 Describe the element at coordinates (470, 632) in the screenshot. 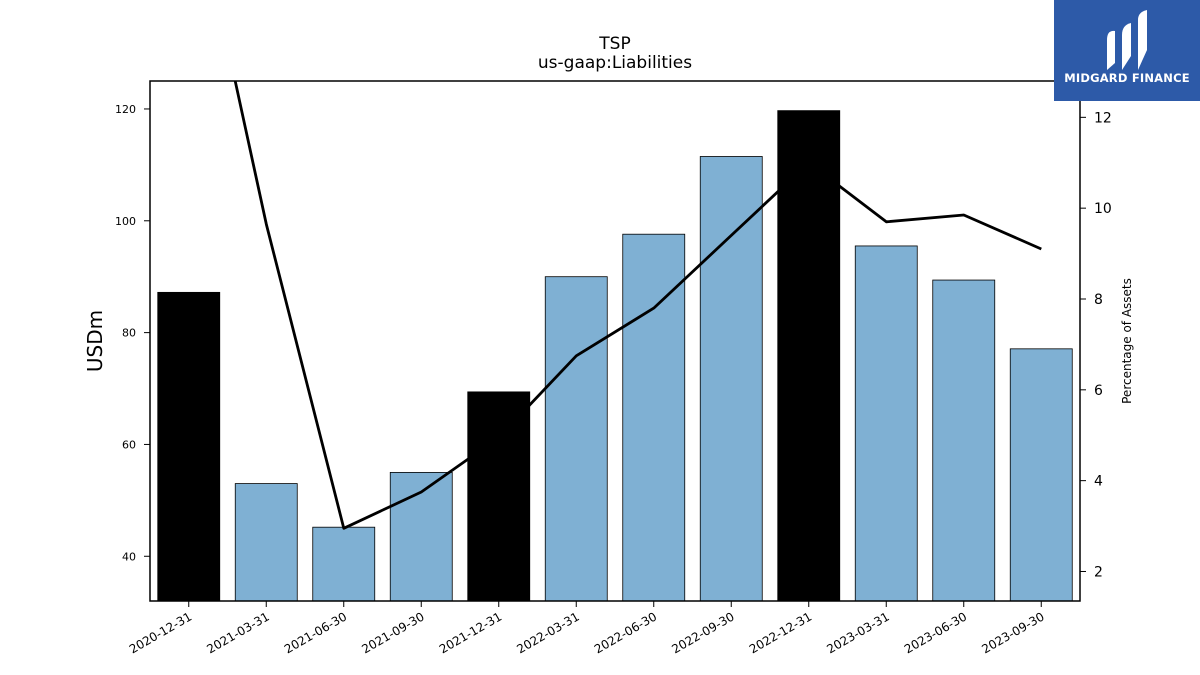

I see `x-tick-label-2021-12-31: 2021-12-31` at that location.